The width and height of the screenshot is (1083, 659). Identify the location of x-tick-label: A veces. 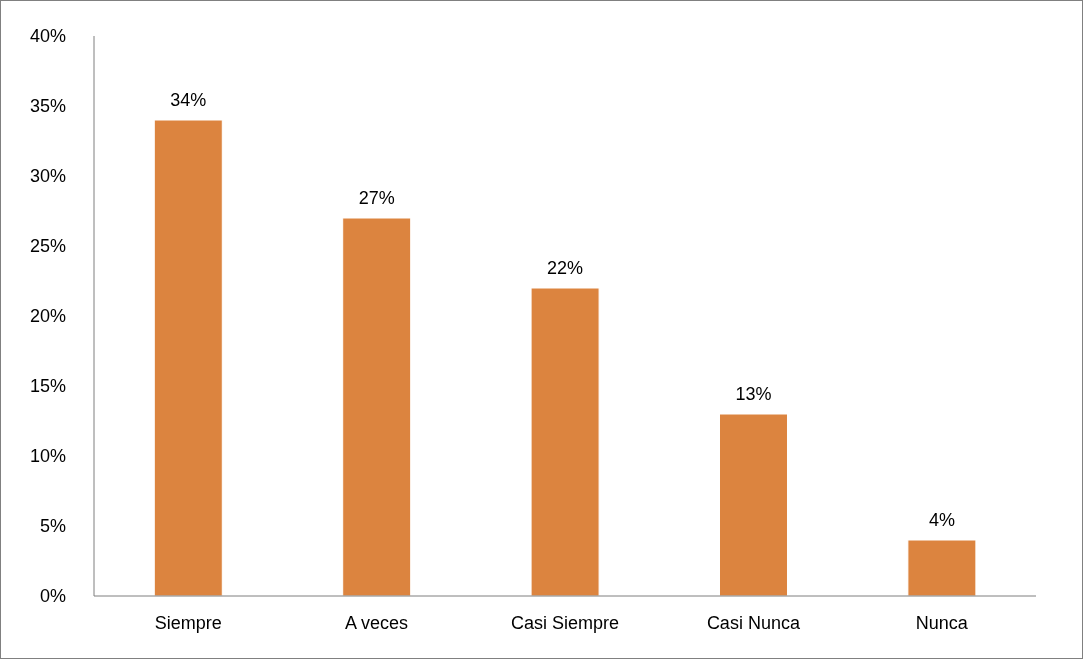
(377, 622).